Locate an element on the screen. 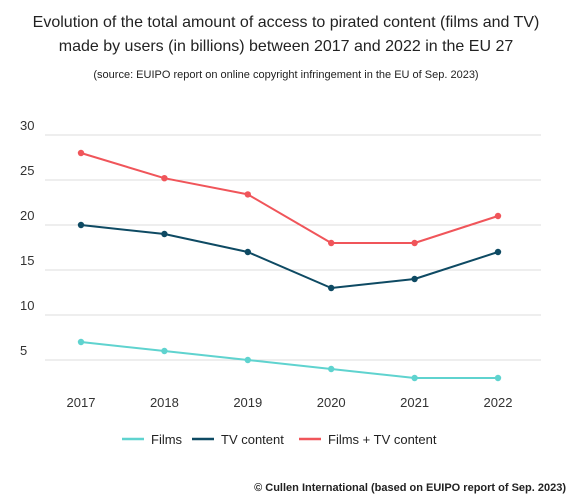  legend: Films TV content Films + TV content is located at coordinates (279, 439).